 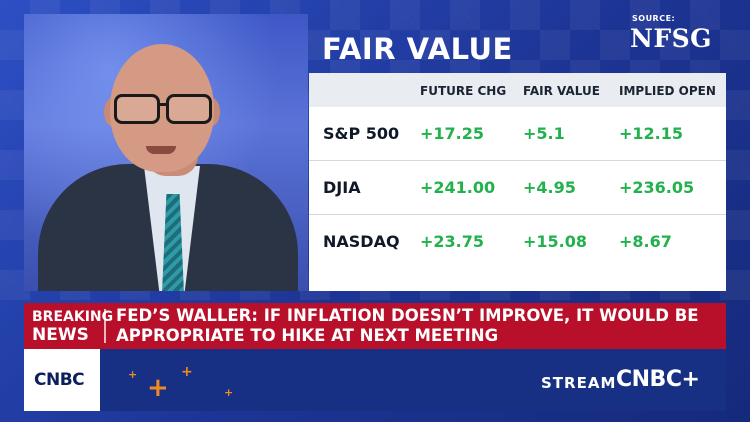 What do you see at coordinates (517, 90) in the screenshot?
I see `table-header: FUTURE CHG FAIR VALUE IMPLIED OPEN` at bounding box center [517, 90].